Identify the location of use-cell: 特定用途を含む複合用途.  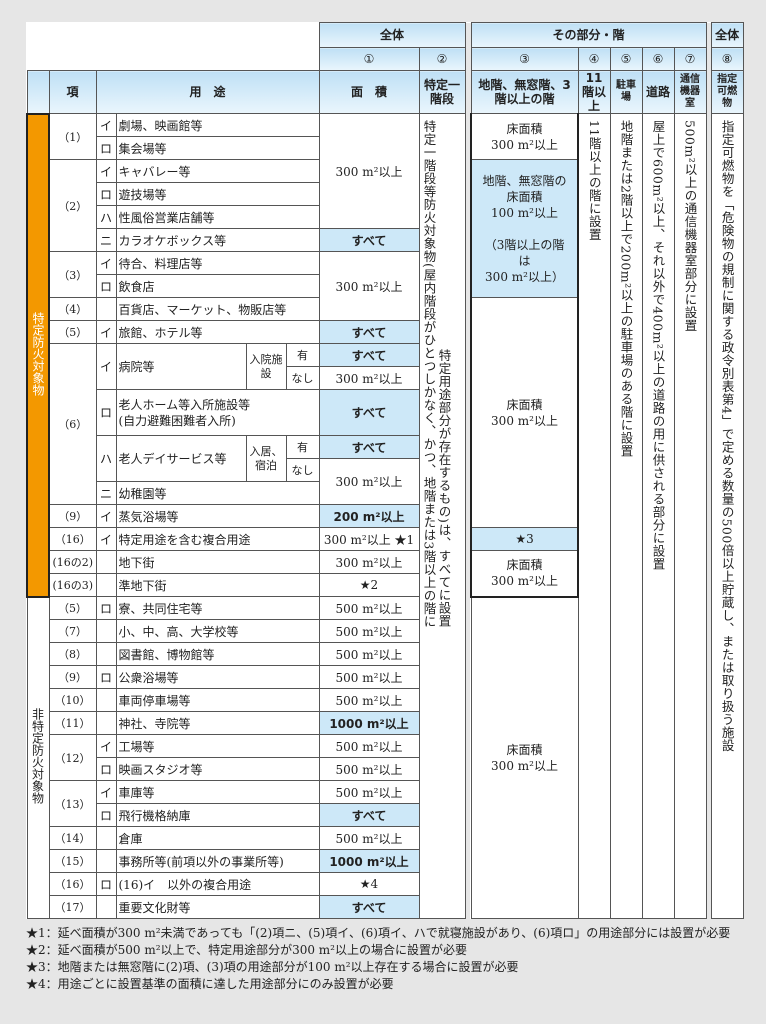
(217, 539).